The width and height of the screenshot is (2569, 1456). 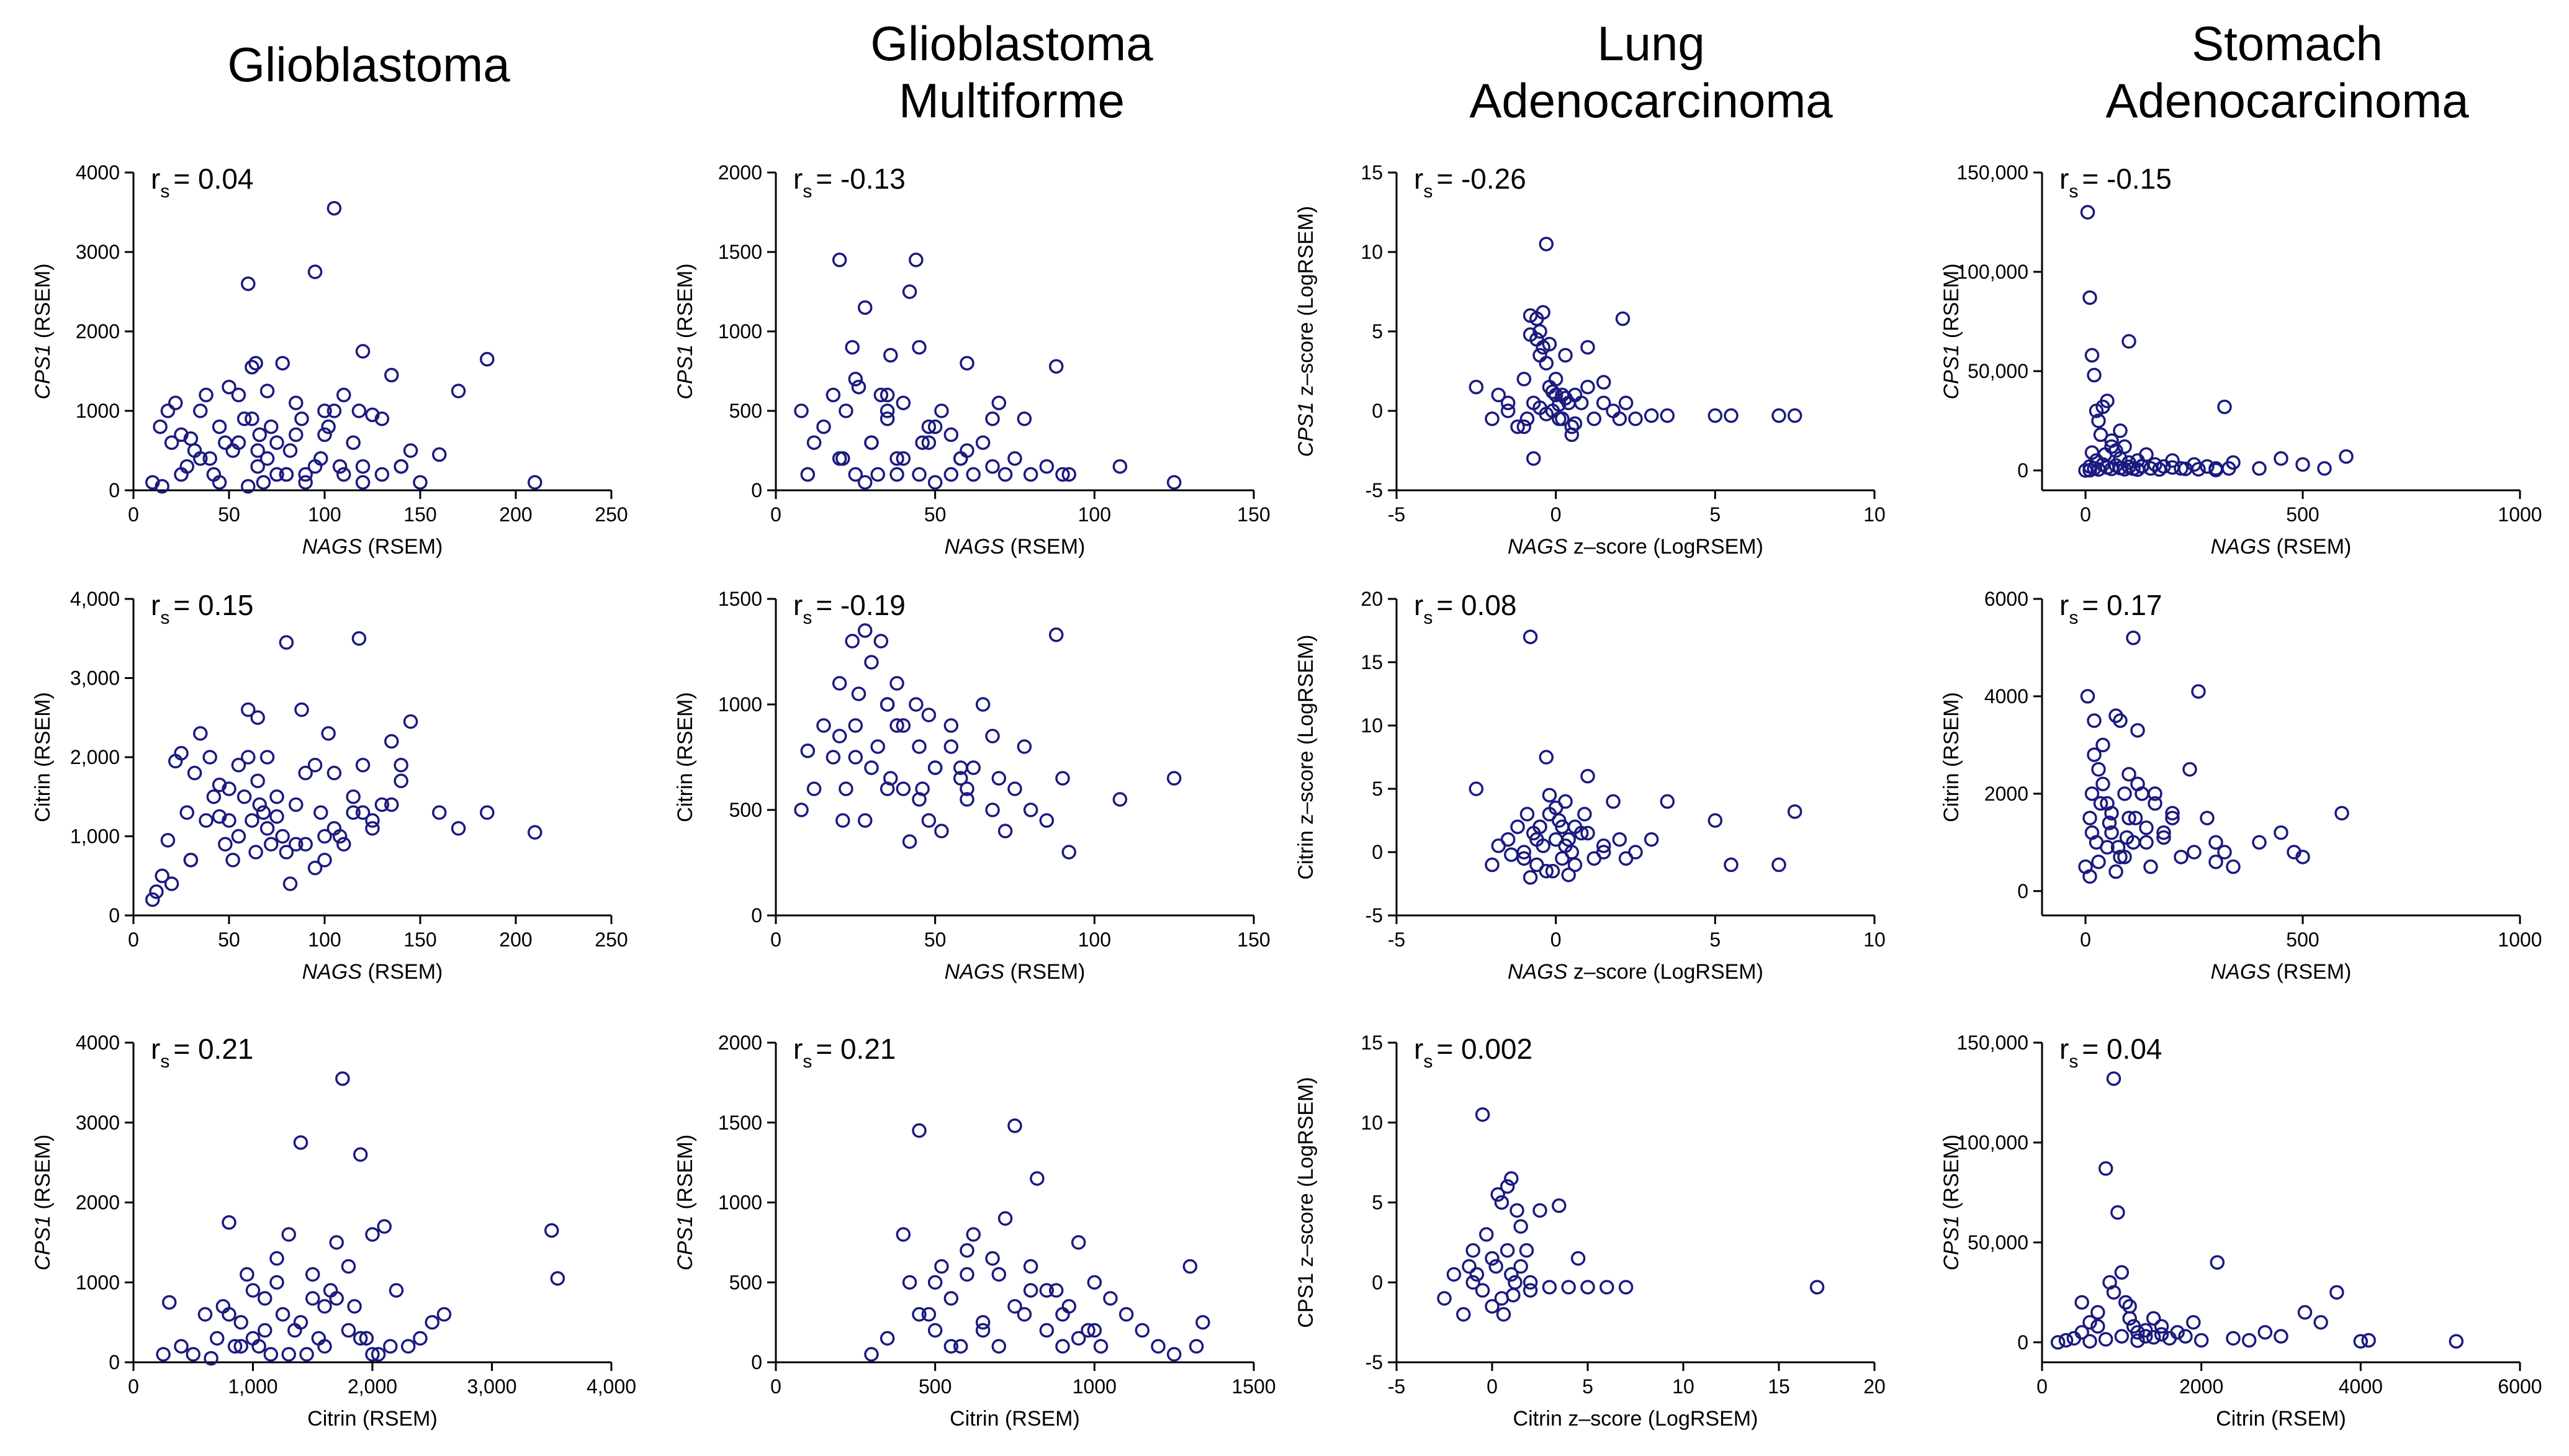 What do you see at coordinates (740, 1123) in the screenshot?
I see `y-tick-label: 1500` at bounding box center [740, 1123].